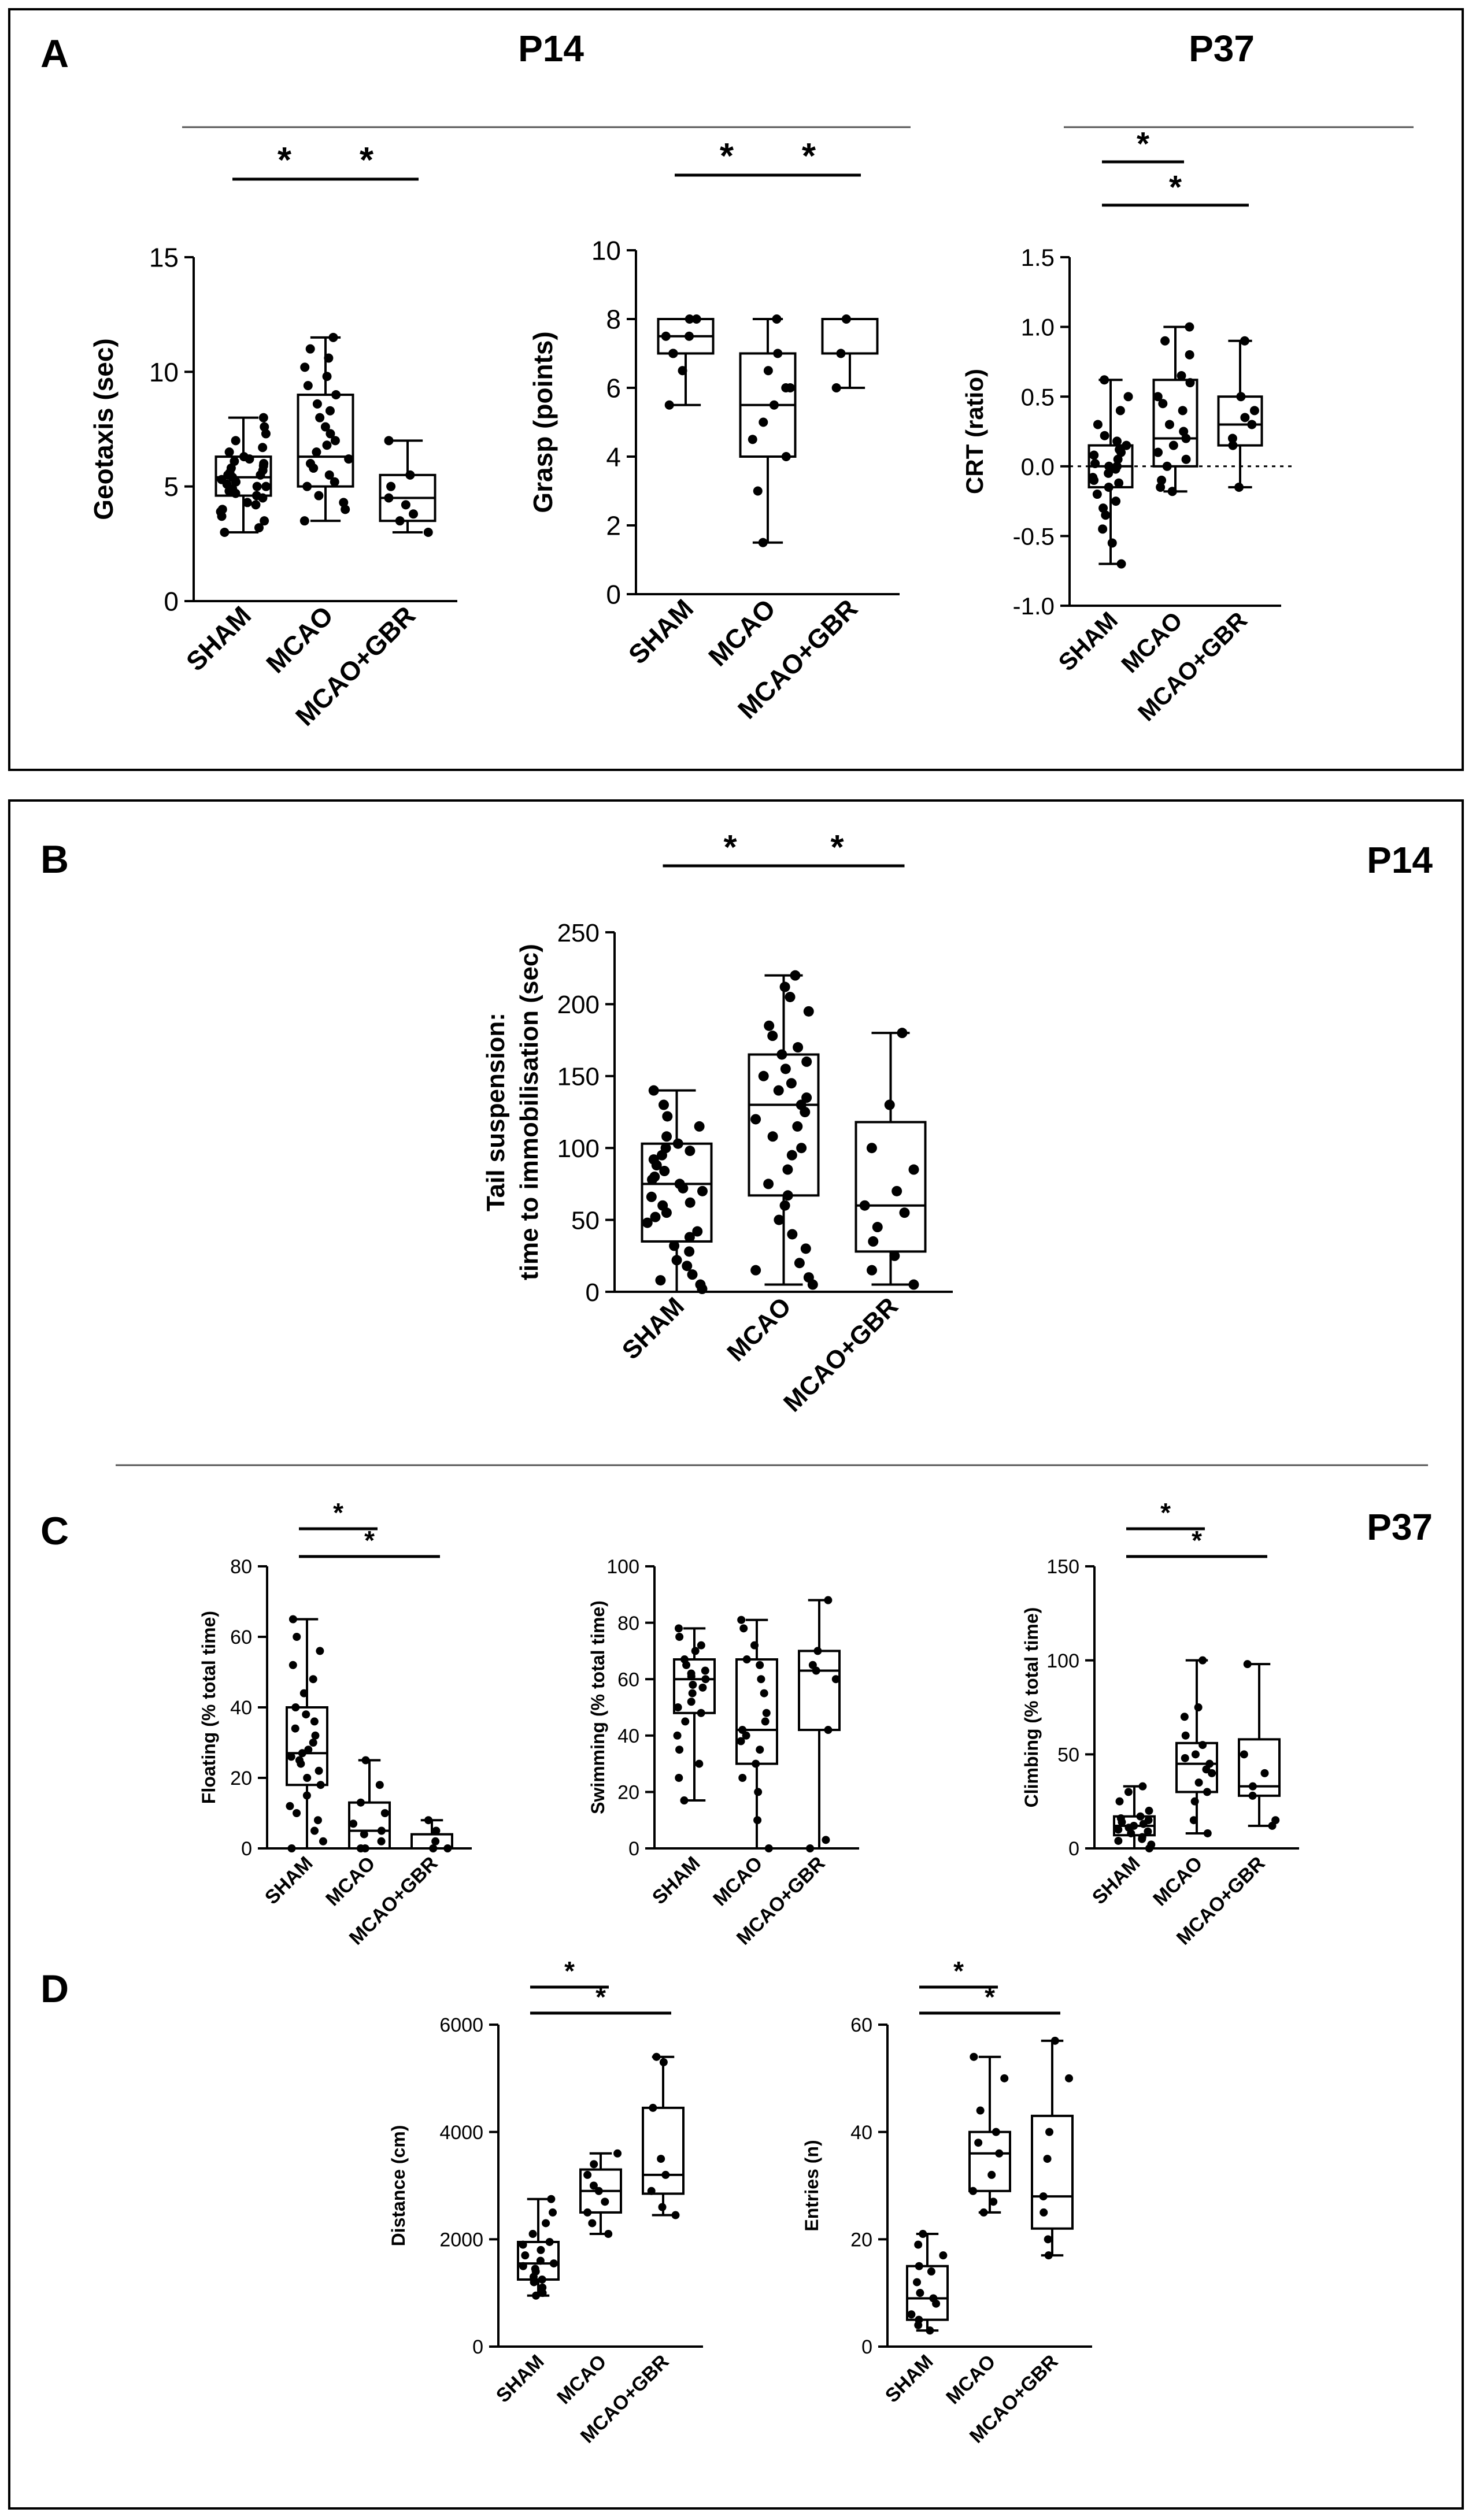 The height and width of the screenshot is (2520, 1476). What do you see at coordinates (350, 1881) in the screenshot?
I see `x-category-label: MCAO` at bounding box center [350, 1881].